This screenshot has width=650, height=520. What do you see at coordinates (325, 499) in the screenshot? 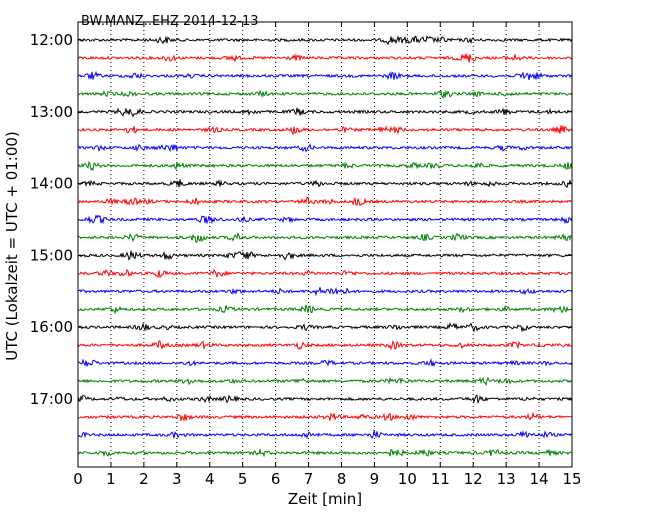
I see `x-axis-label: Zeit [min]` at bounding box center [325, 499].